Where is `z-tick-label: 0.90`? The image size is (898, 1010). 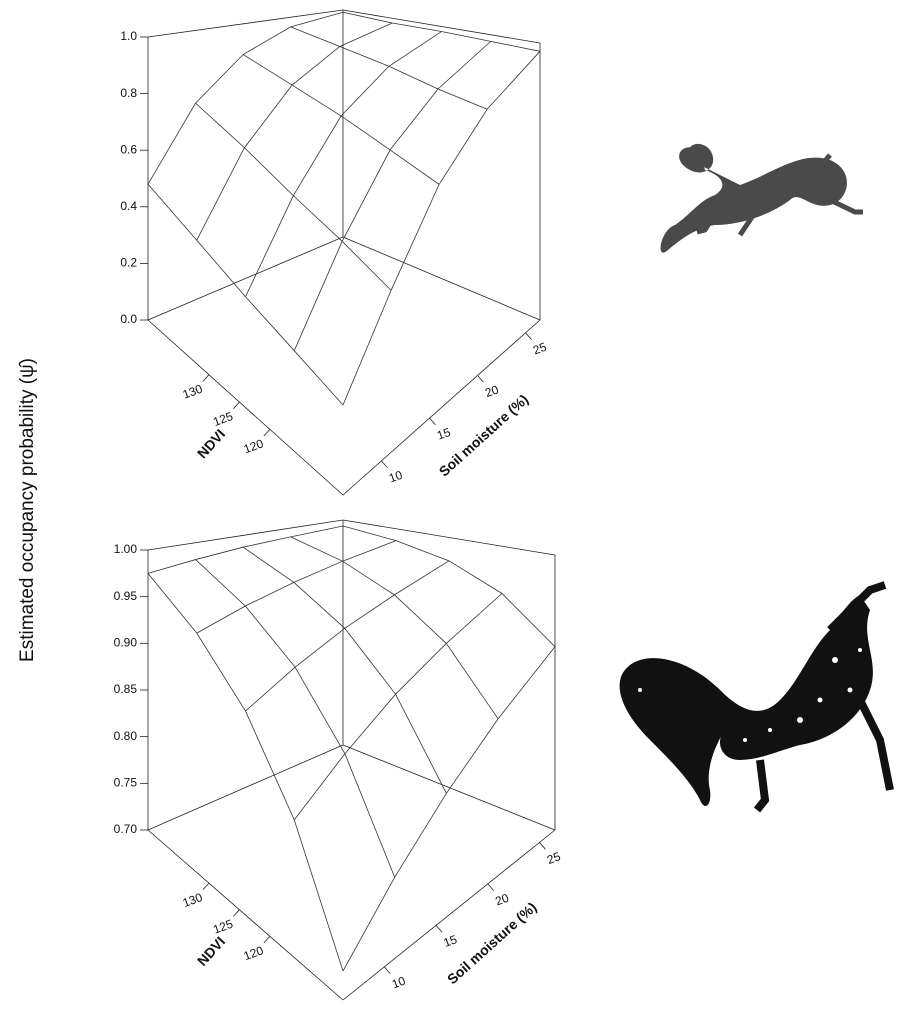 z-tick-label: 0.90 is located at coordinates (126, 643).